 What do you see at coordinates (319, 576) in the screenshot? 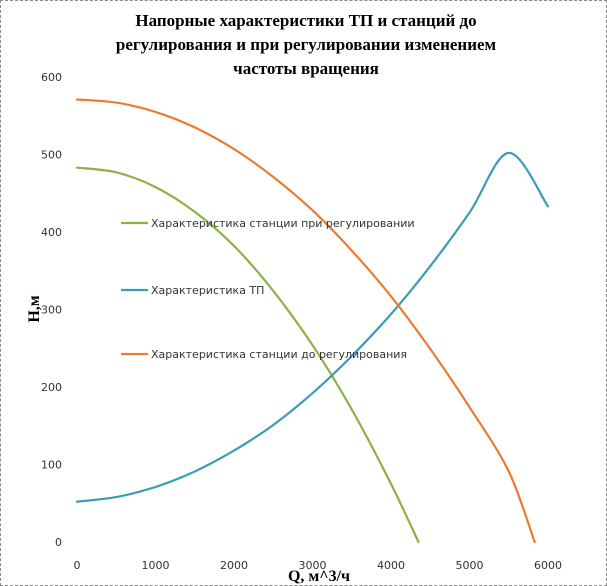
I see `x-axis-title: Q, м^3/ч` at bounding box center [319, 576].